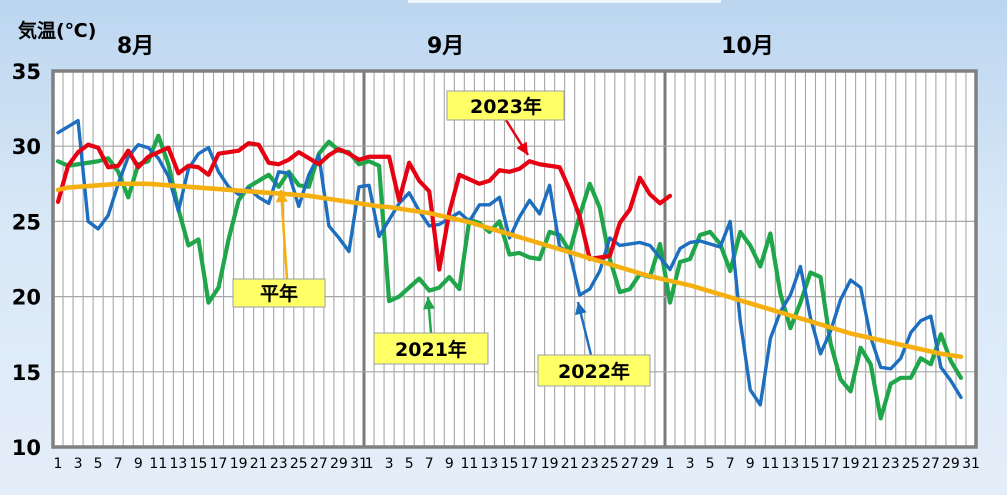  I want to click on y-tick-label: 10, so click(26, 448).